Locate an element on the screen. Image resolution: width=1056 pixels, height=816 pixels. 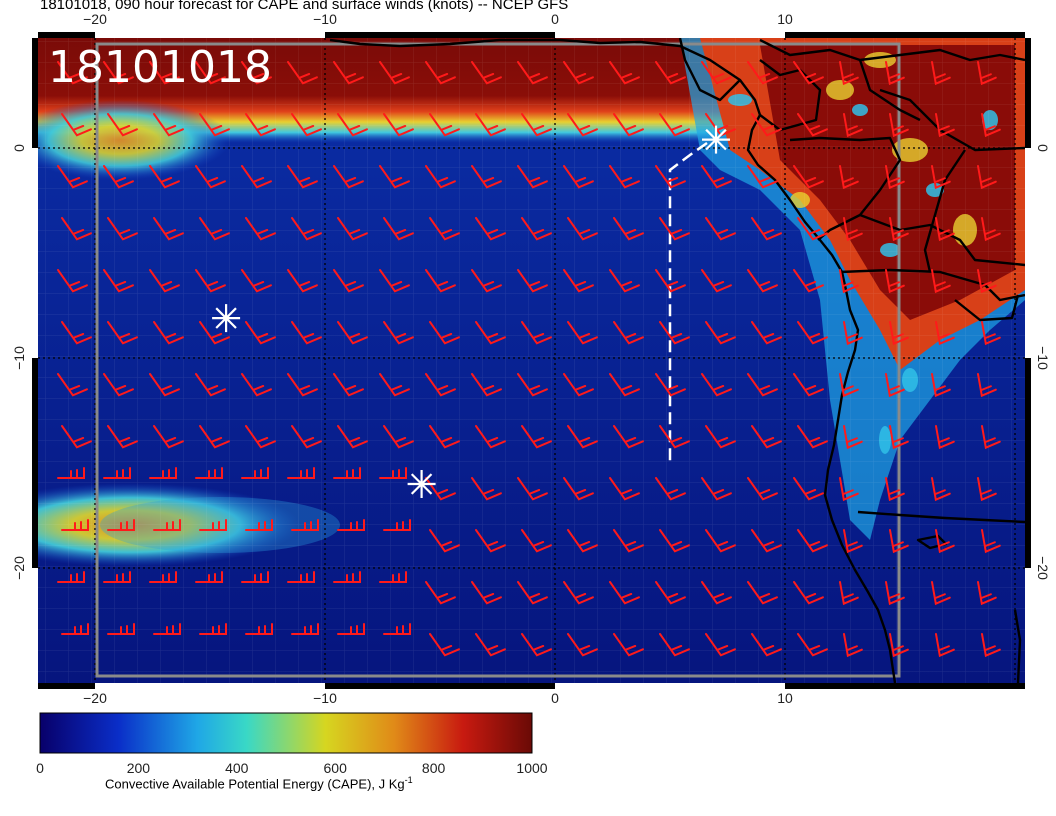
colorbar-tick-label: 1000 is located at coordinates (531, 768).